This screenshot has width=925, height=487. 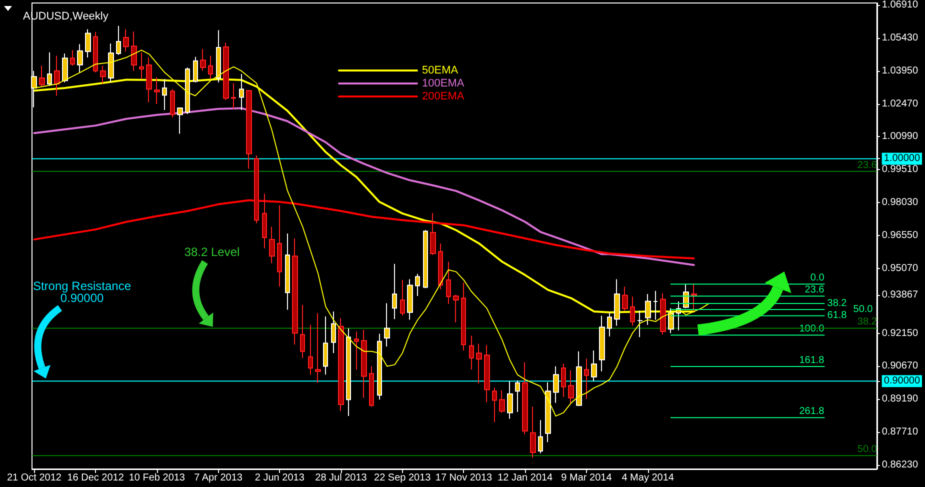 What do you see at coordinates (900, 136) in the screenshot?
I see `y-tick-label: 1.00990` at bounding box center [900, 136].